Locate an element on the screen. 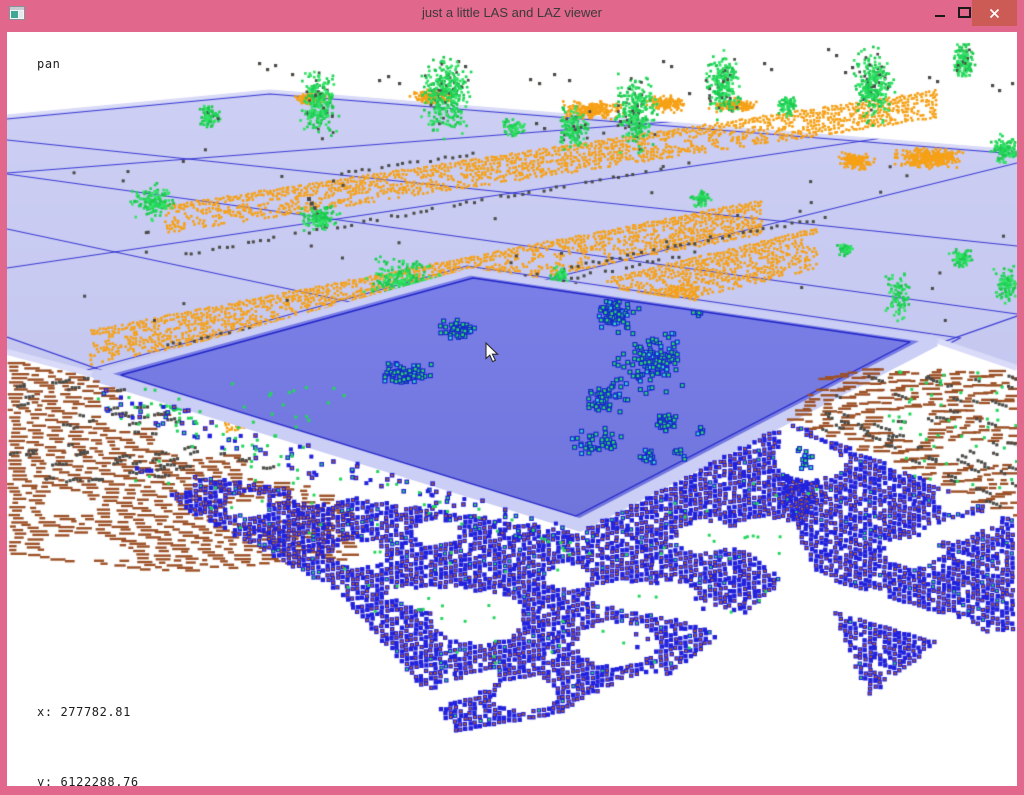  mouse-cursor-icon is located at coordinates (492, 352).